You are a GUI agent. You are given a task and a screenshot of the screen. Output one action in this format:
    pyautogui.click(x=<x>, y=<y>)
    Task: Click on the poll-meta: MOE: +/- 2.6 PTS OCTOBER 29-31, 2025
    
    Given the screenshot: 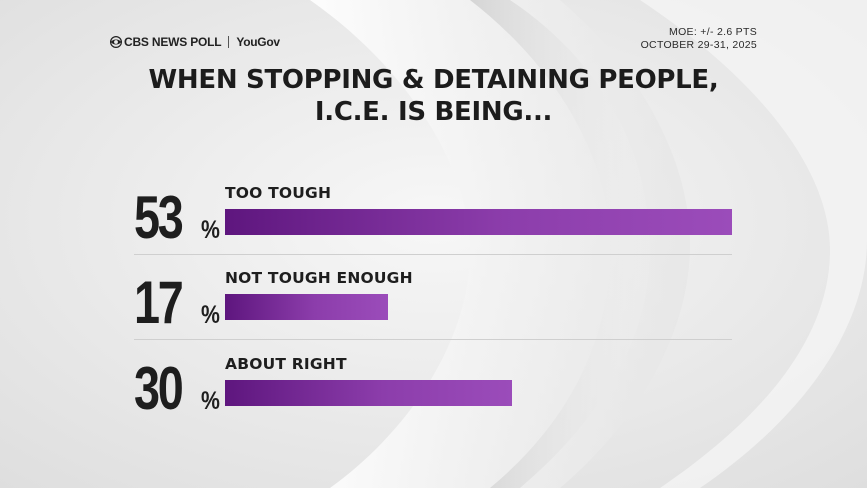 What is the action you would take?
    pyautogui.click(x=699, y=39)
    